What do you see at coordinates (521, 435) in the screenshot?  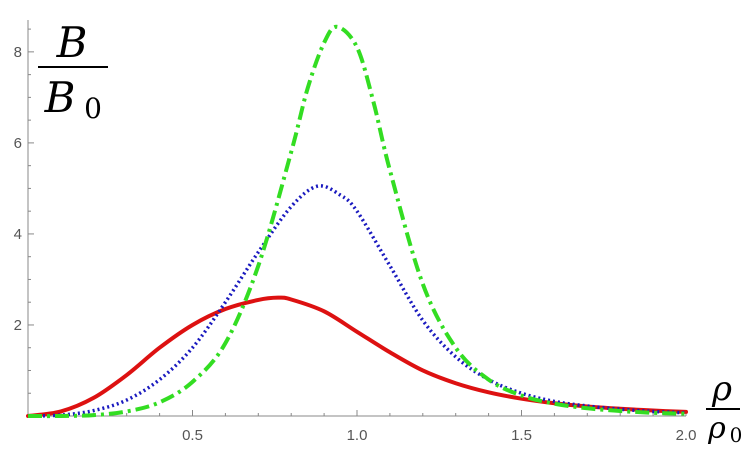 I see `x-tick-label: 1.5` at bounding box center [521, 435].